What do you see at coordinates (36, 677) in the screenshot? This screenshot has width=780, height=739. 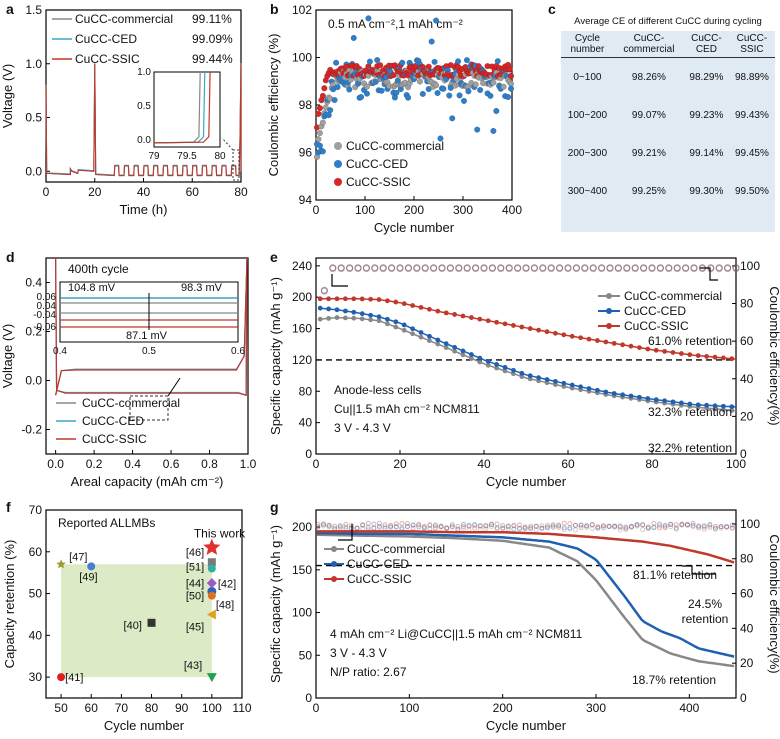 I see `y-tick-label: 30` at bounding box center [36, 677].